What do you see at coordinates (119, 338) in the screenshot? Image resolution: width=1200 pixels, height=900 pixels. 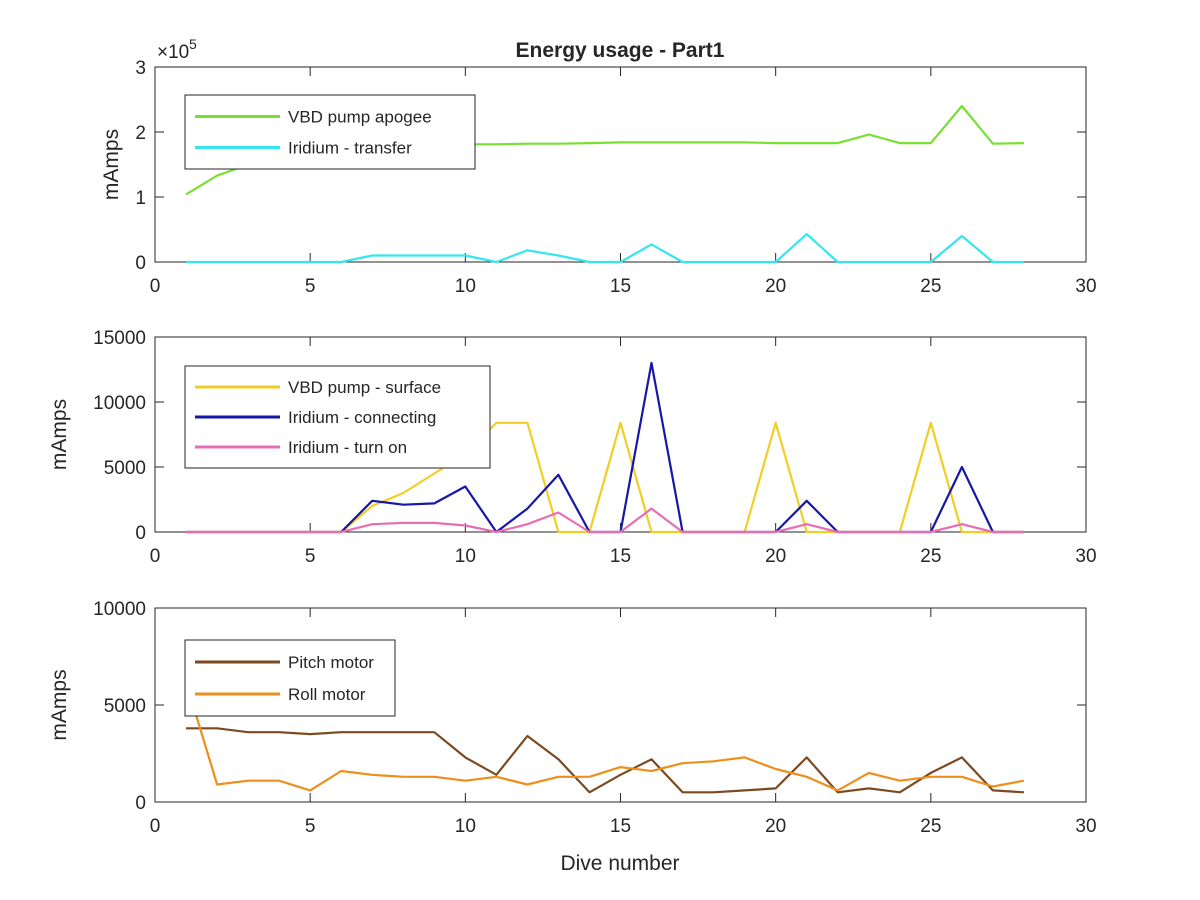 I see `y-tick-label: 15000` at bounding box center [119, 338].